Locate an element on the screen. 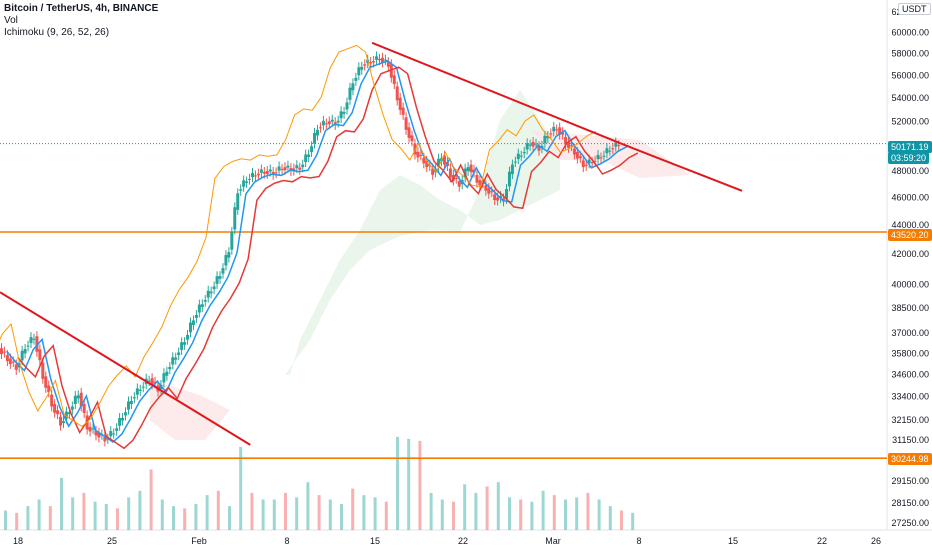 Image resolution: width=932 pixels, height=550 pixels. y-tick-label: 48000.00 is located at coordinates (910, 171).